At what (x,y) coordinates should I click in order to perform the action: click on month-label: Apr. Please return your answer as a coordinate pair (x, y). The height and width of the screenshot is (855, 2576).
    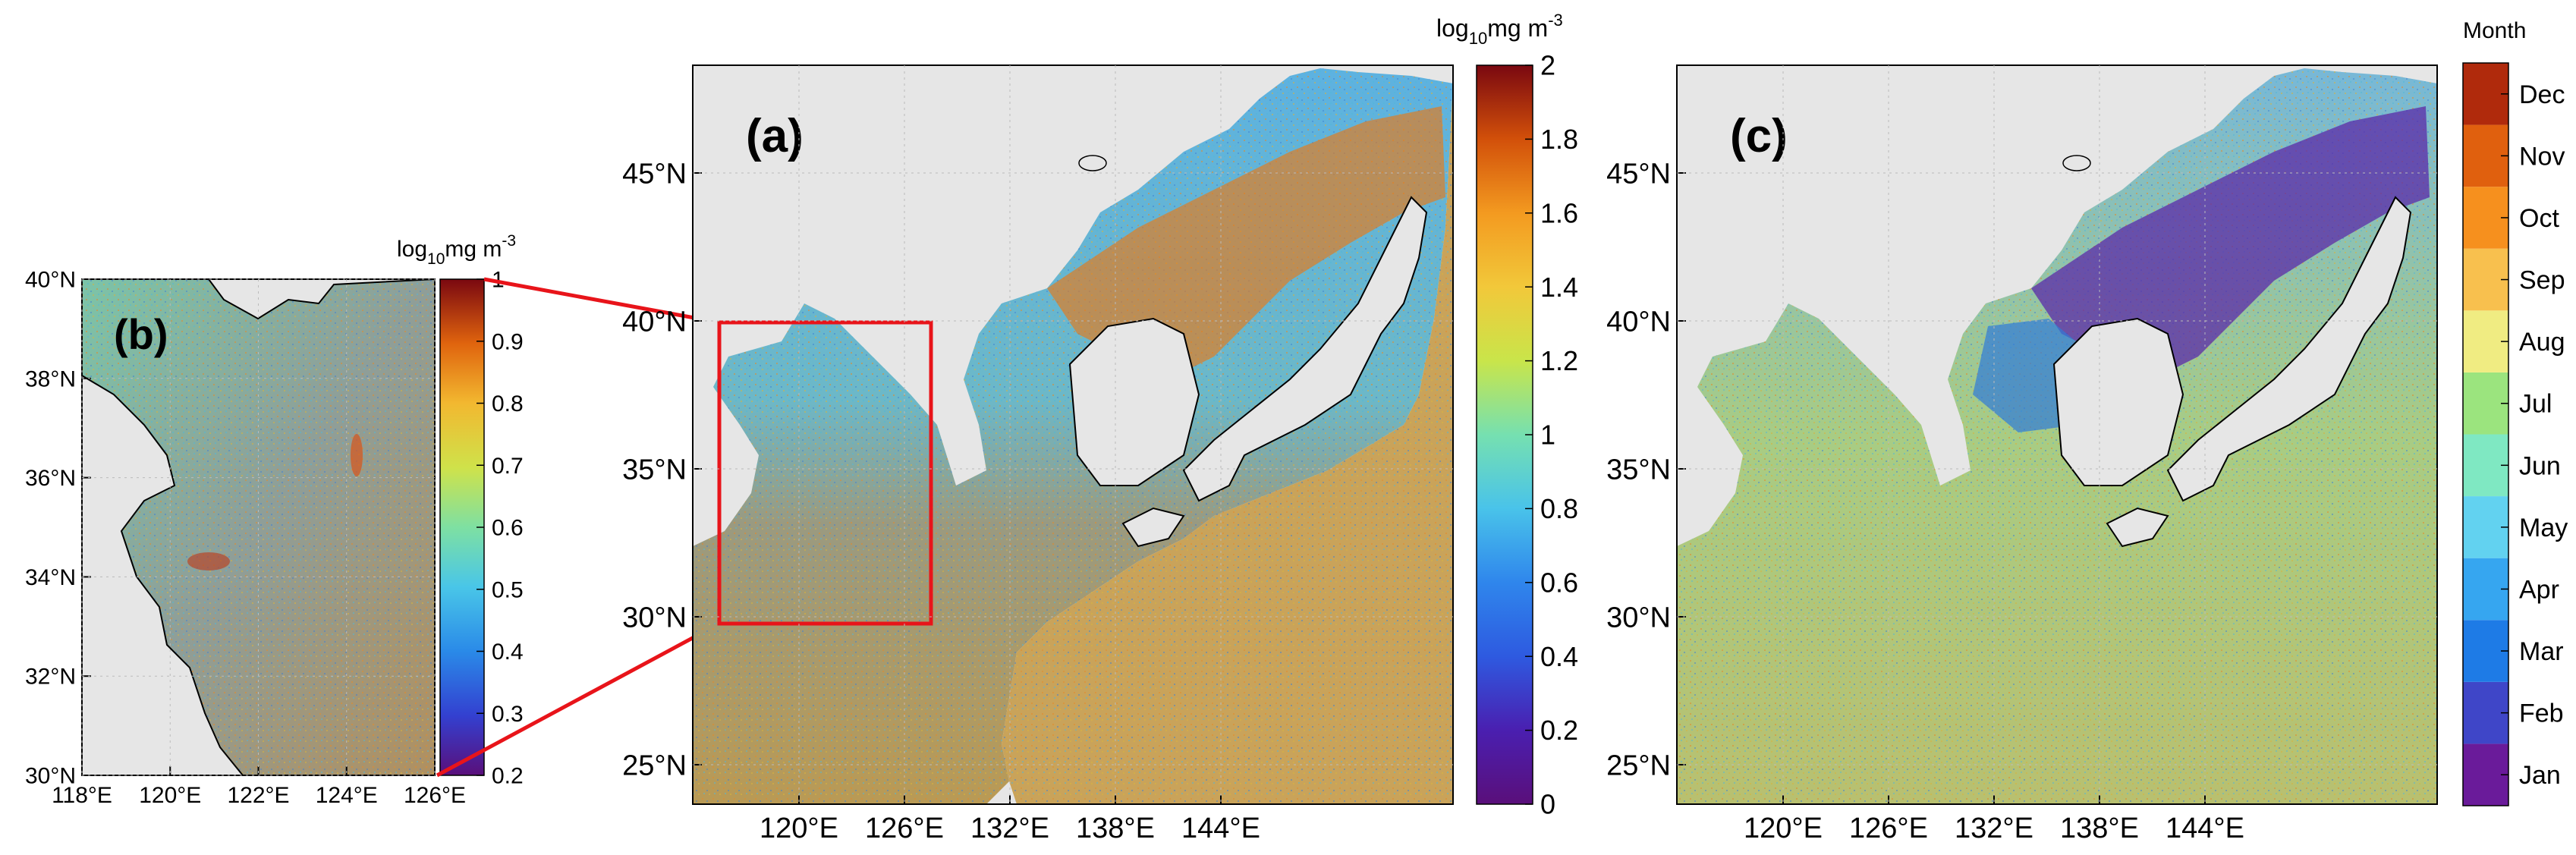
    Looking at the image, I should click on (2539, 589).